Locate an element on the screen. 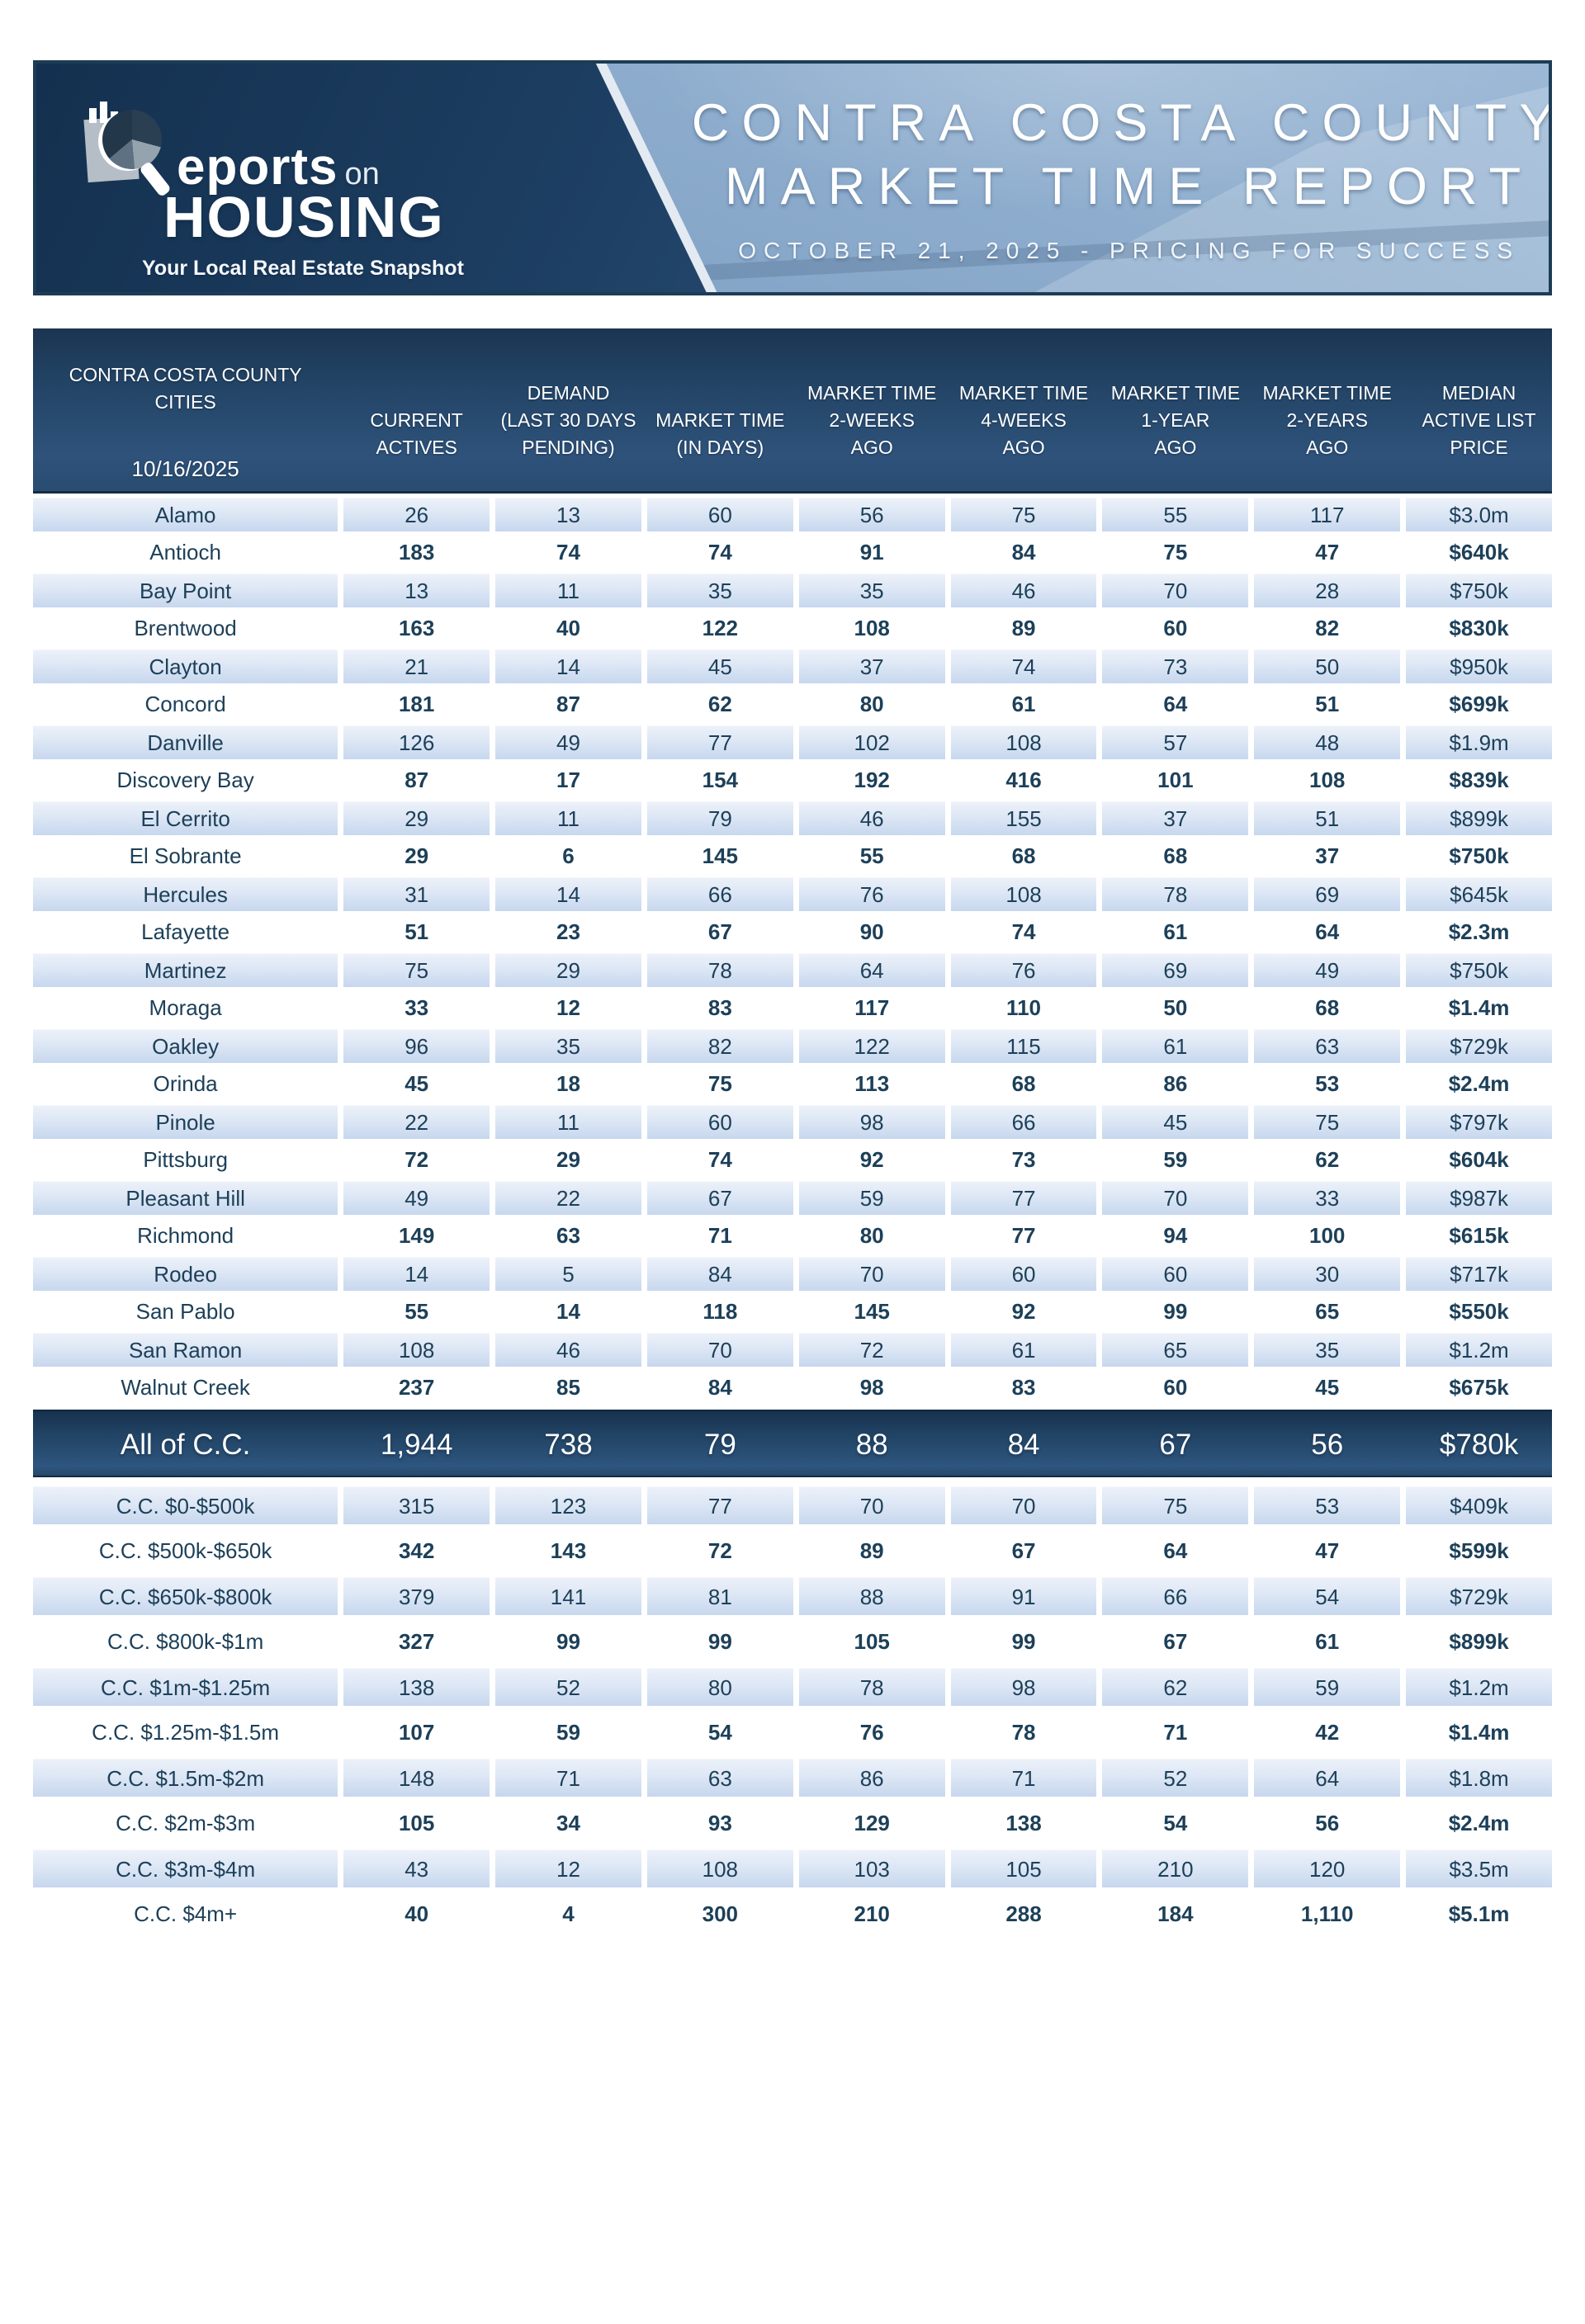  row-value: 65 is located at coordinates (1175, 1350).